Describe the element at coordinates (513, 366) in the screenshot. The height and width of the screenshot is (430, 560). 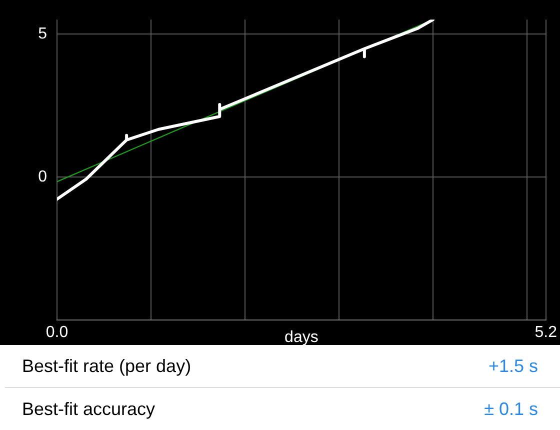
I see `text: +1.5 s` at that location.